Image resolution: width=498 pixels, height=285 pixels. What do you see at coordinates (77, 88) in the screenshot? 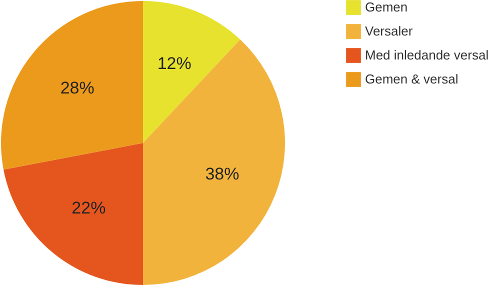
I see `data-label: 28%` at bounding box center [77, 88].